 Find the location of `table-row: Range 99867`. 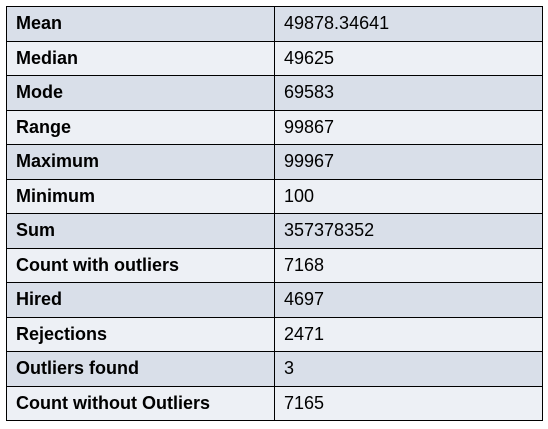

table-row: Range 99867 is located at coordinates (274, 127).